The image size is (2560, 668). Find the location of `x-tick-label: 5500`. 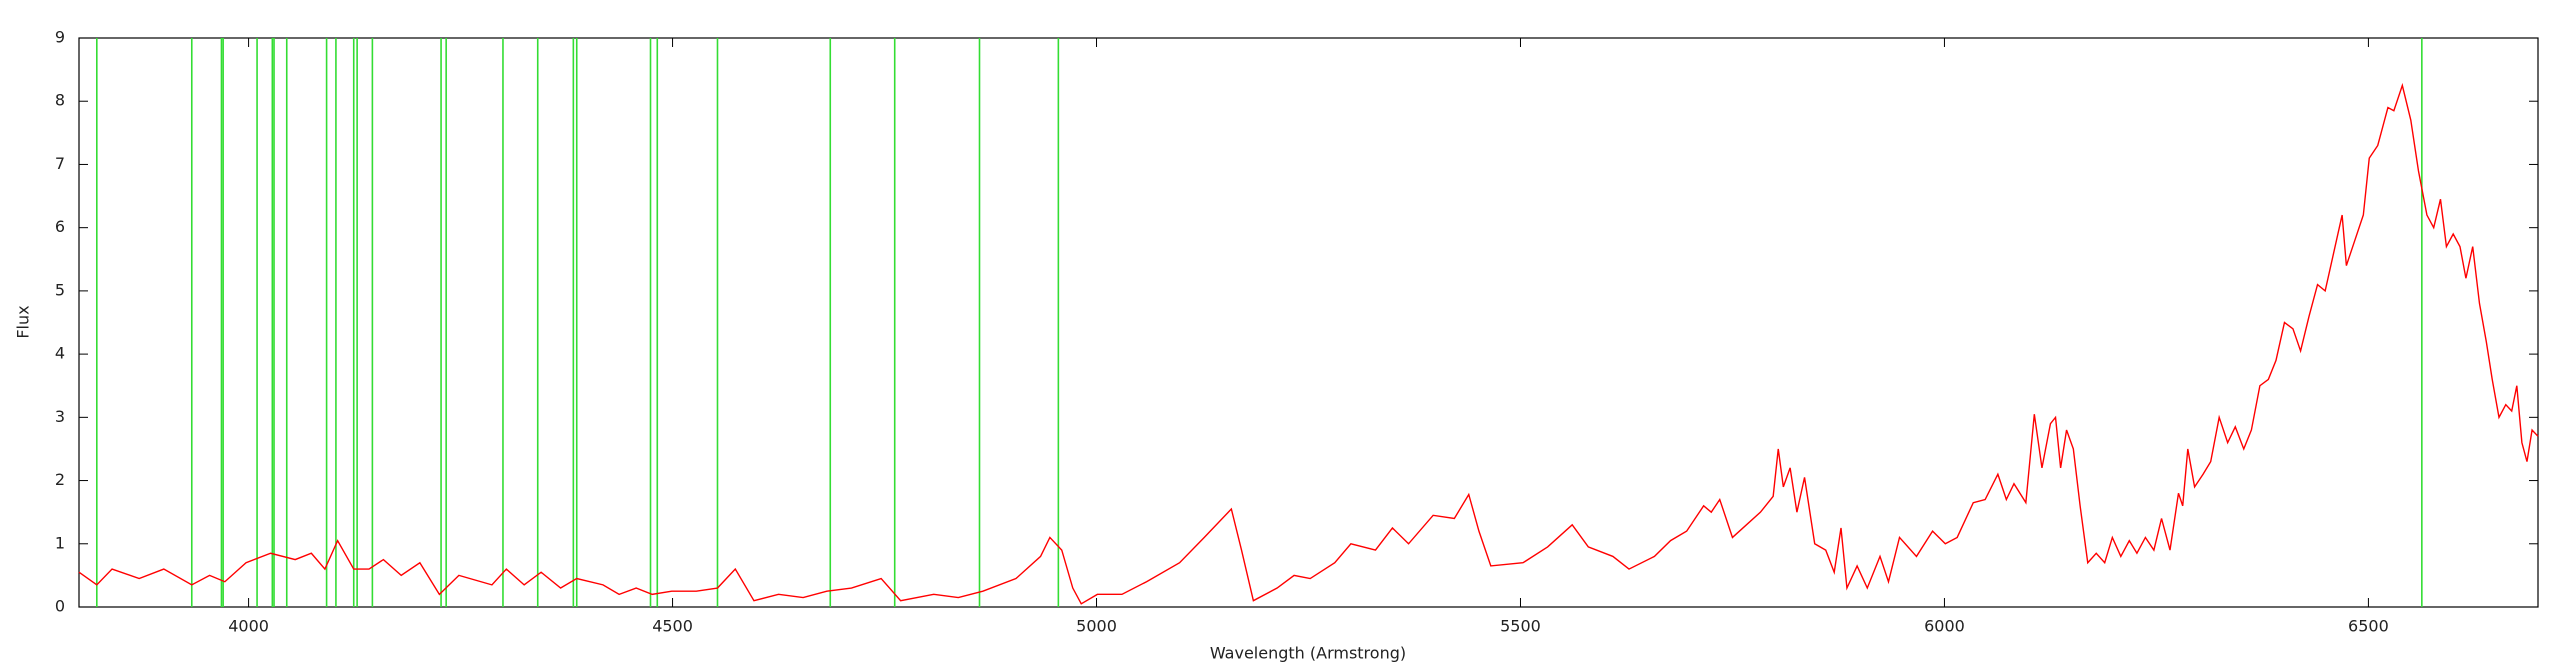

x-tick-label: 5500 is located at coordinates (1520, 626).